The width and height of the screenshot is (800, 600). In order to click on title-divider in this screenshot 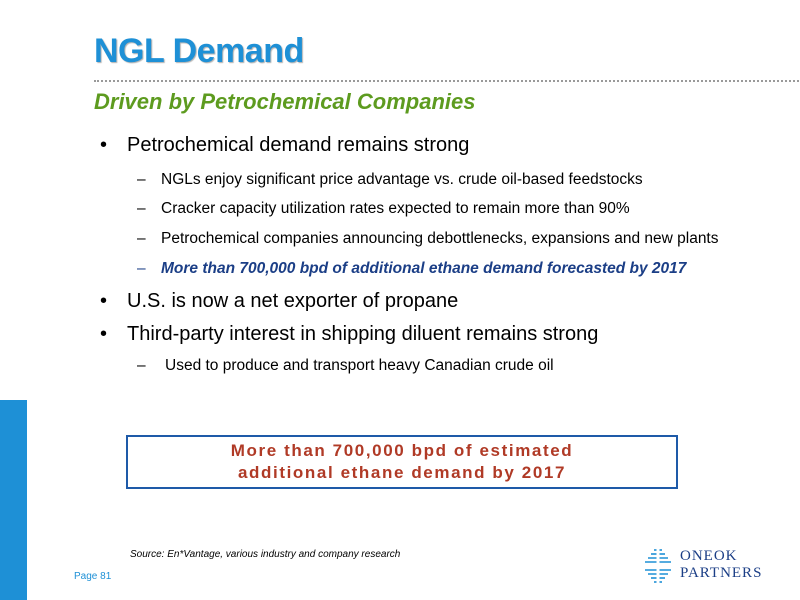, I will do `click(446, 81)`.